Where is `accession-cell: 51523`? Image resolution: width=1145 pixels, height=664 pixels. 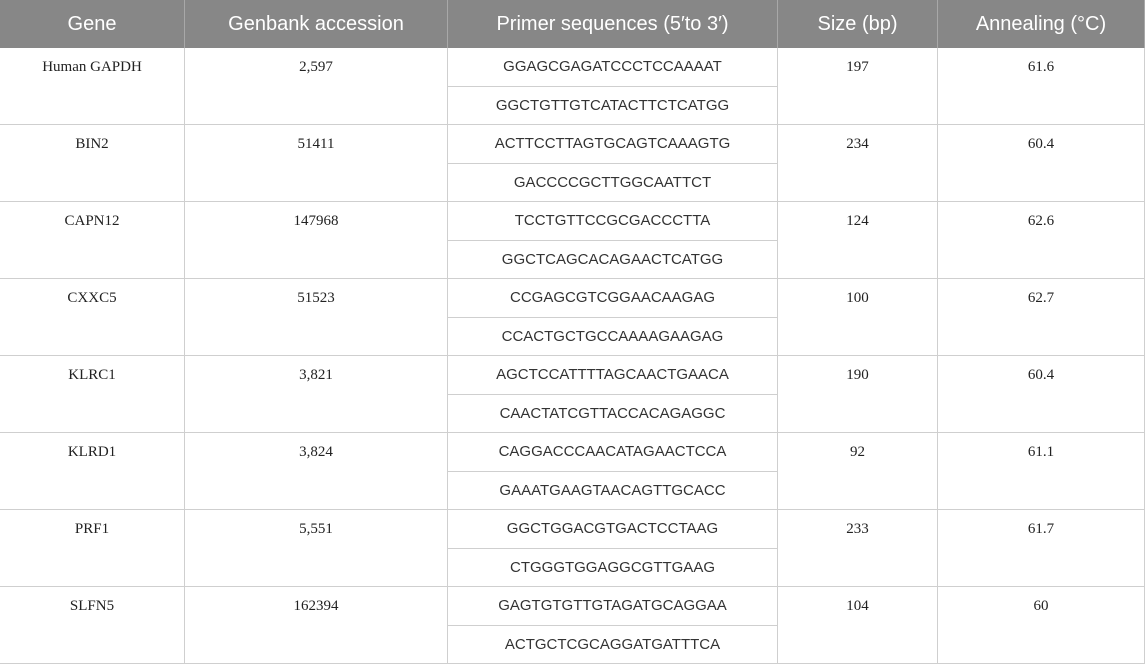
accession-cell: 51523 is located at coordinates (316, 317).